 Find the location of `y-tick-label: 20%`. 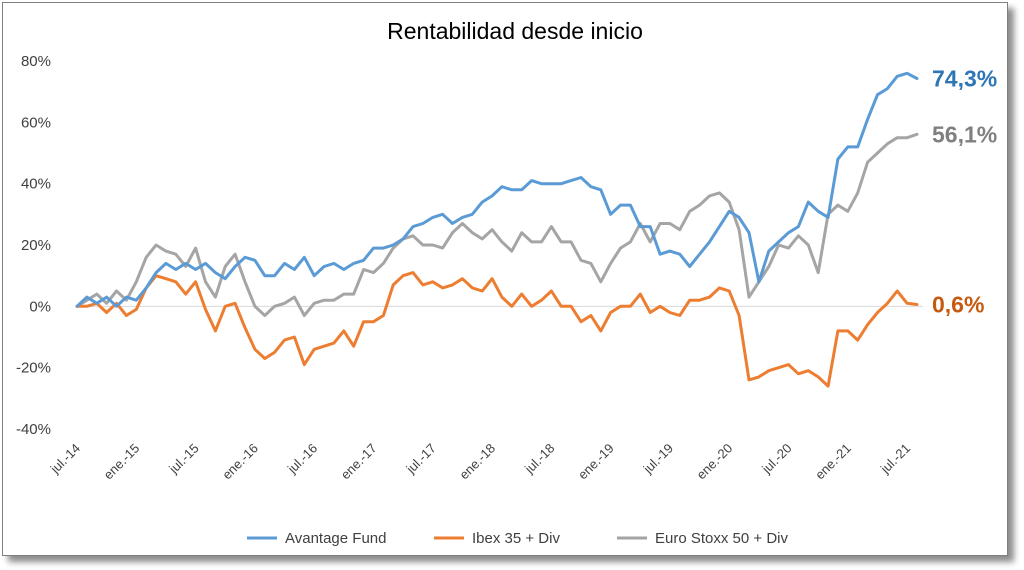

y-tick-label: 20% is located at coordinates (36, 245).